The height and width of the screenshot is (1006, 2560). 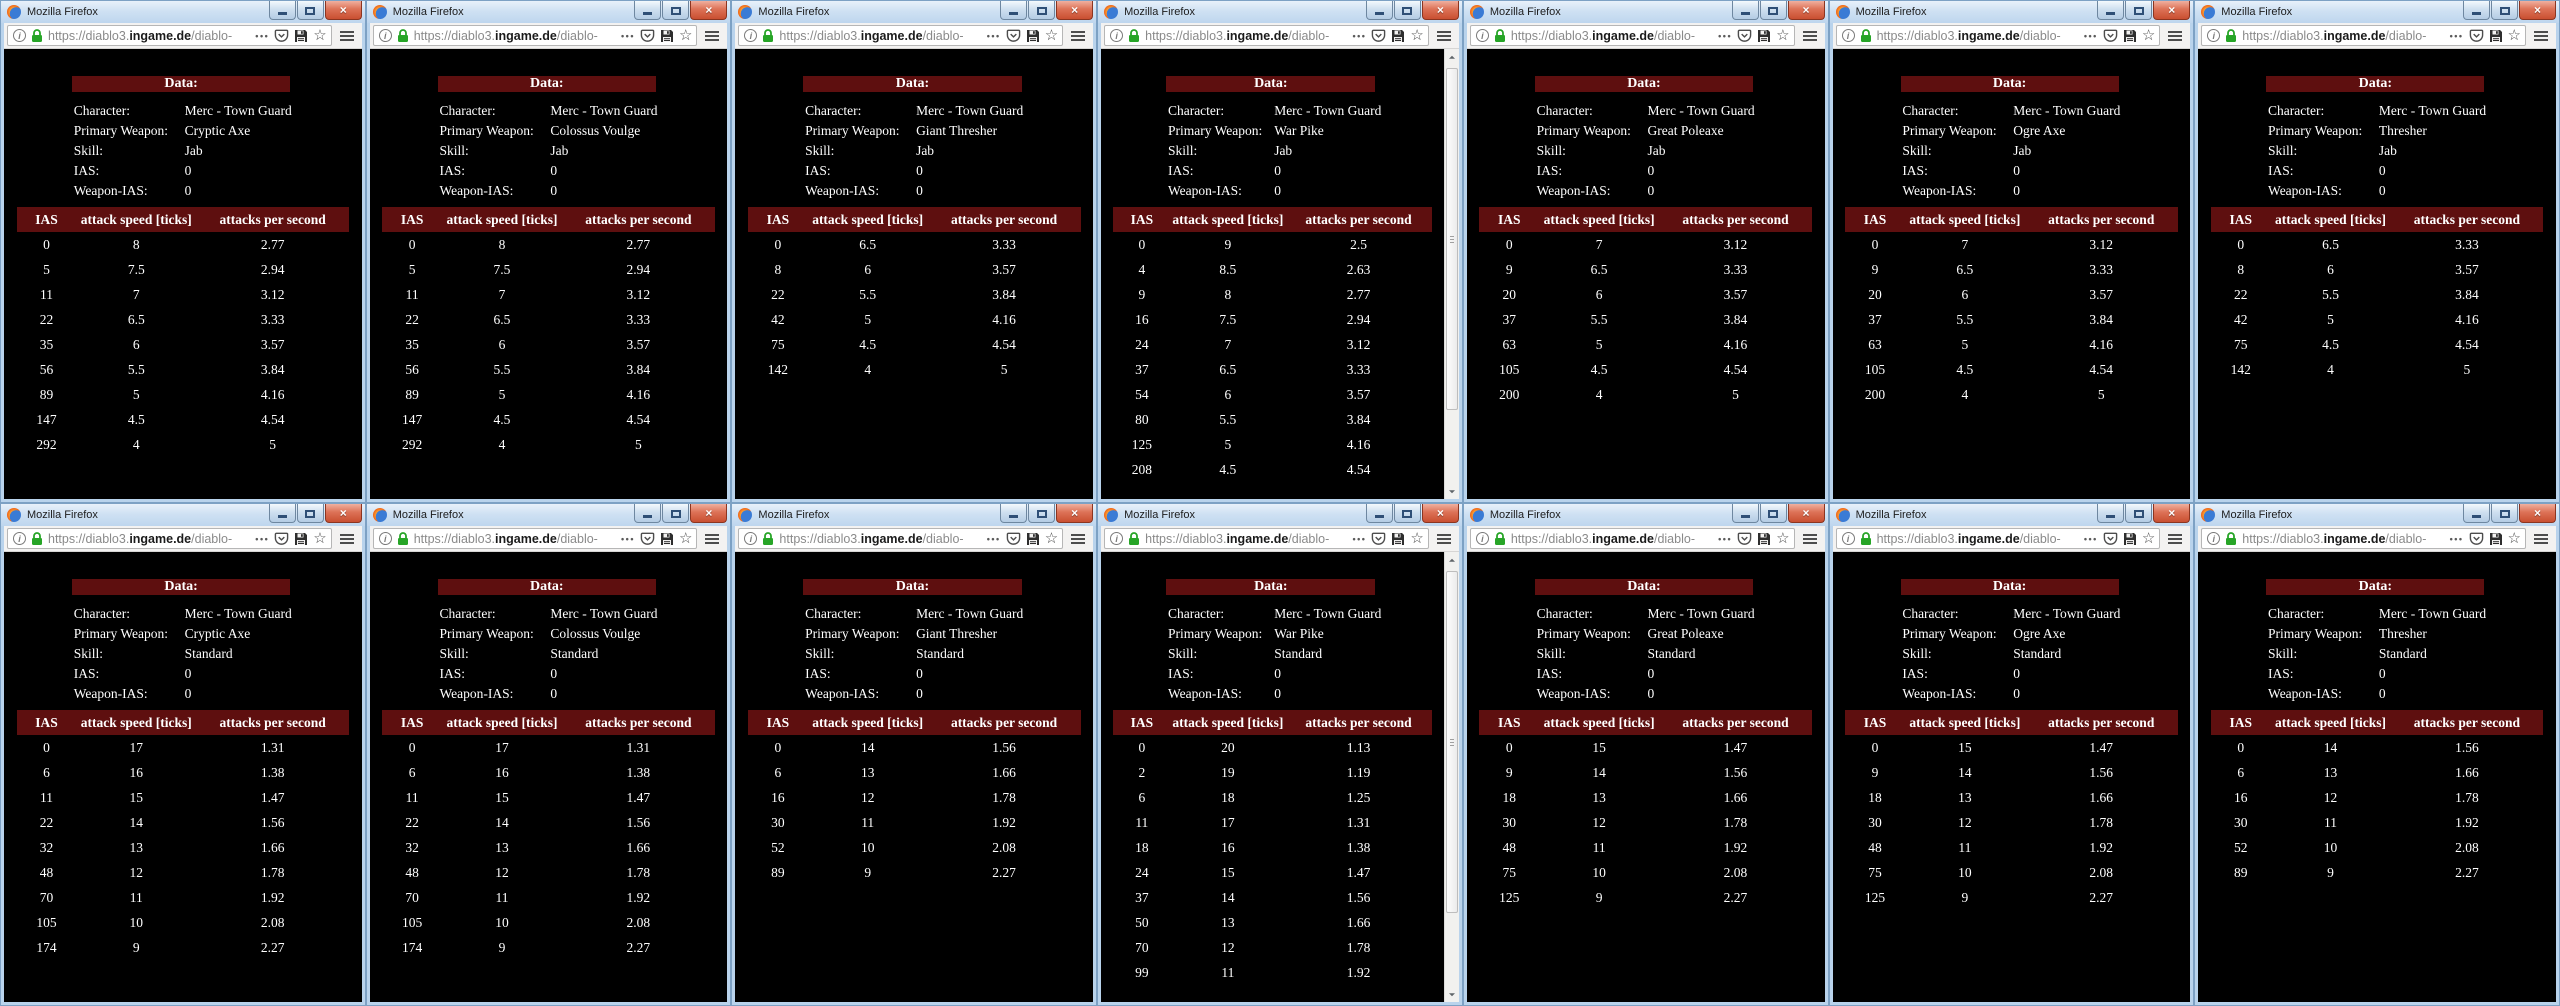 I want to click on scrollbar, so click(x=1451, y=777).